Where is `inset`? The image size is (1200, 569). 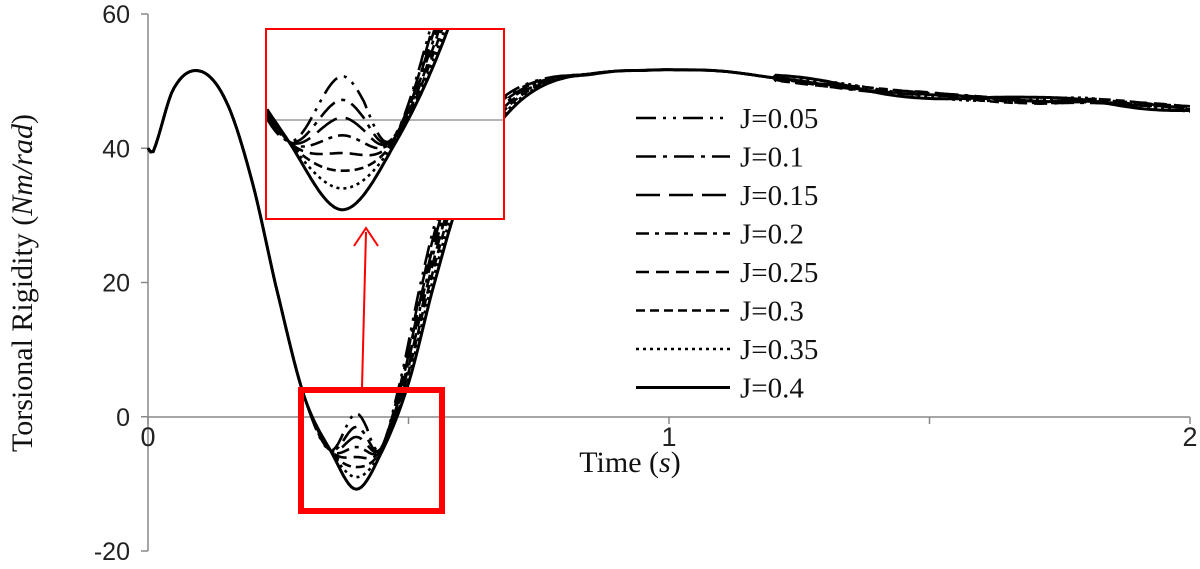 inset is located at coordinates (385, 124).